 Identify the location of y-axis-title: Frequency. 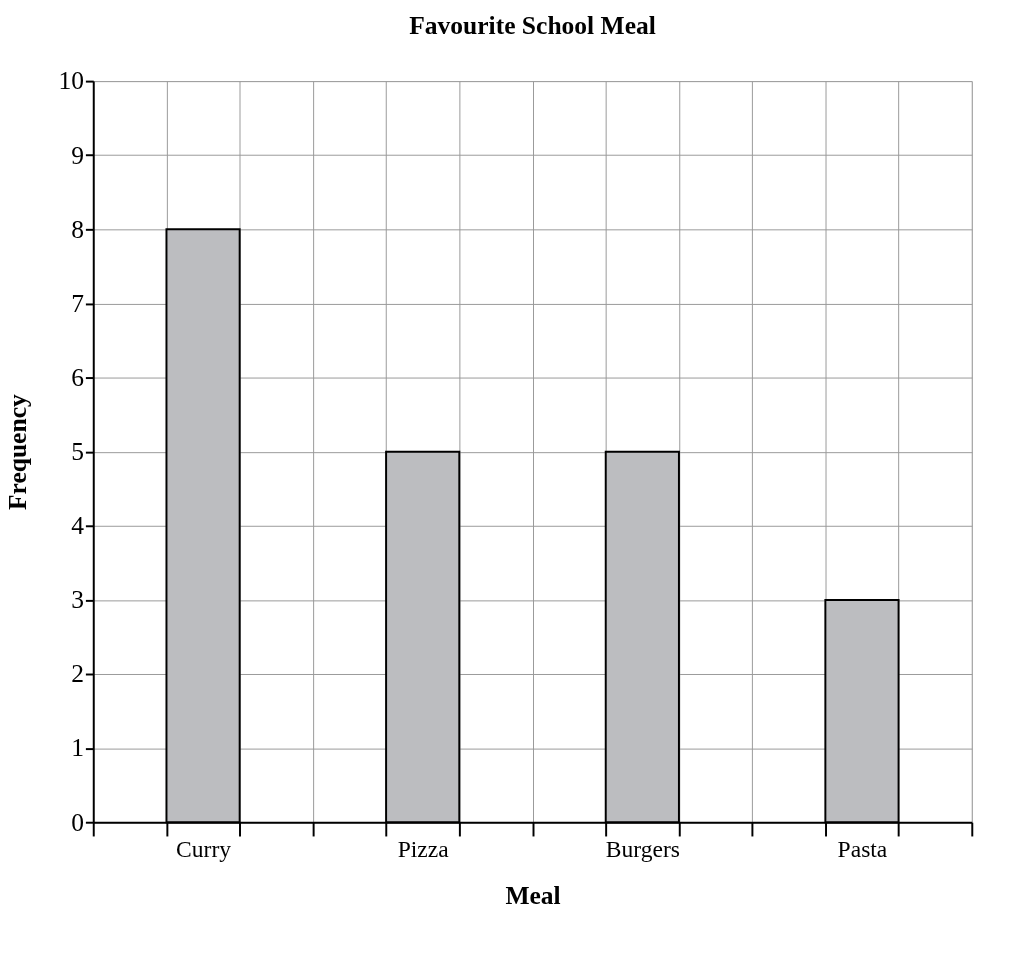
(18, 452).